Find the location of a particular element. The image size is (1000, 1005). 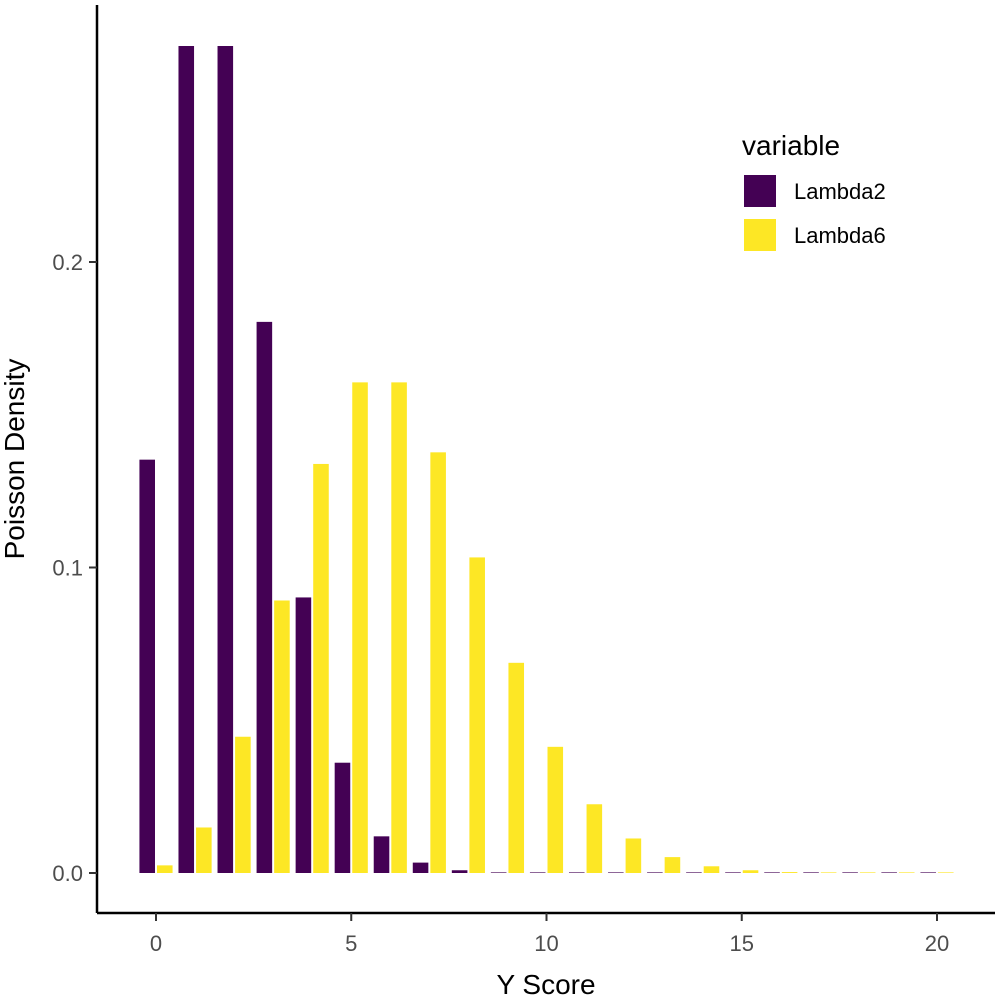

legend-label-Lambda2: Lambda2 is located at coordinates (840, 191).